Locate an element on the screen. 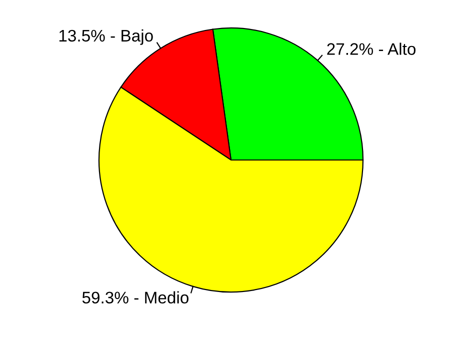  slice-label: 13.5% - Bajo is located at coordinates (106, 37).